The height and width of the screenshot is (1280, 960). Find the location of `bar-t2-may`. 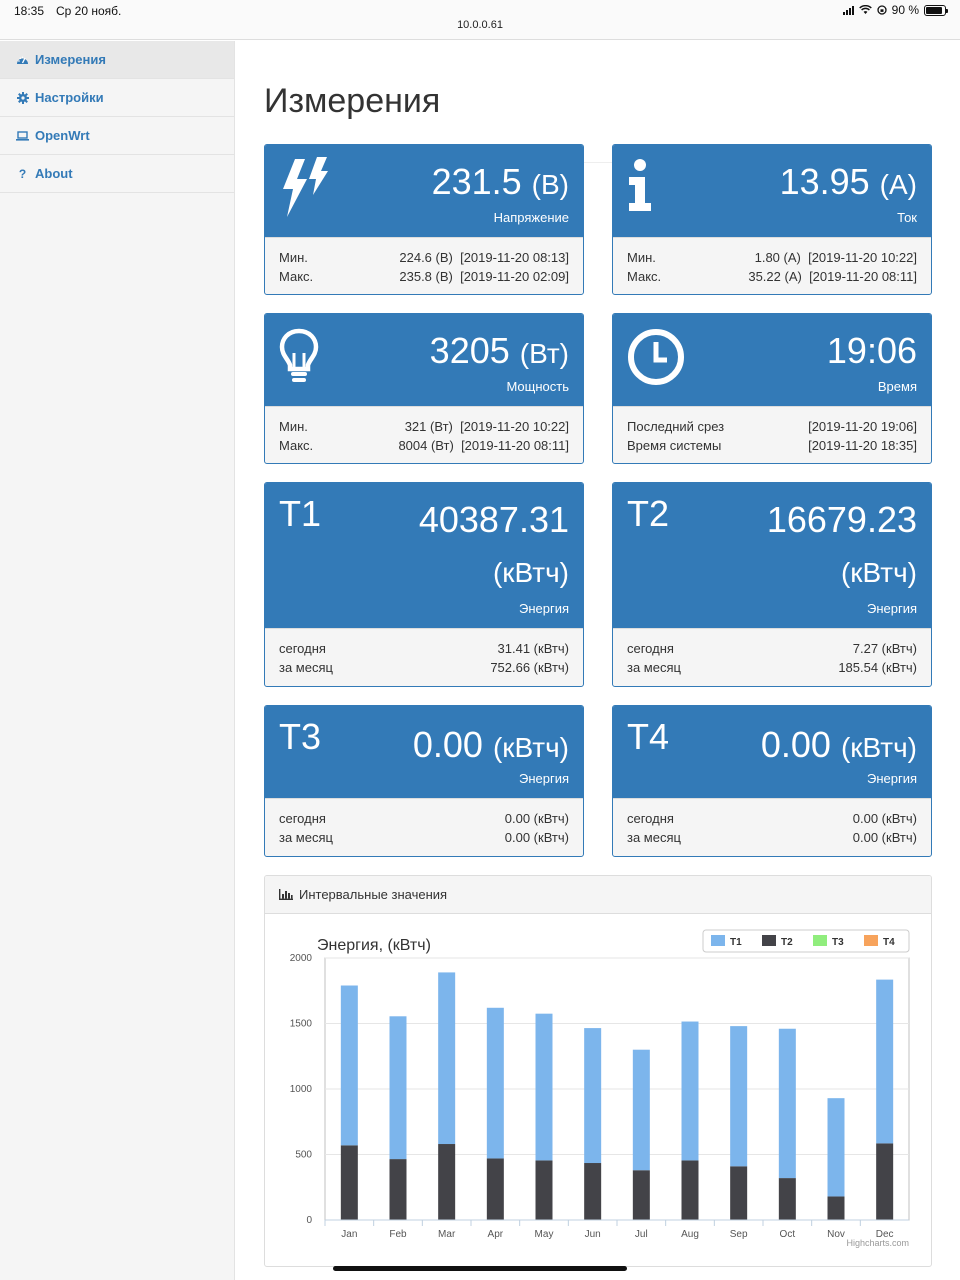

bar-t2-may is located at coordinates (544, 1190).